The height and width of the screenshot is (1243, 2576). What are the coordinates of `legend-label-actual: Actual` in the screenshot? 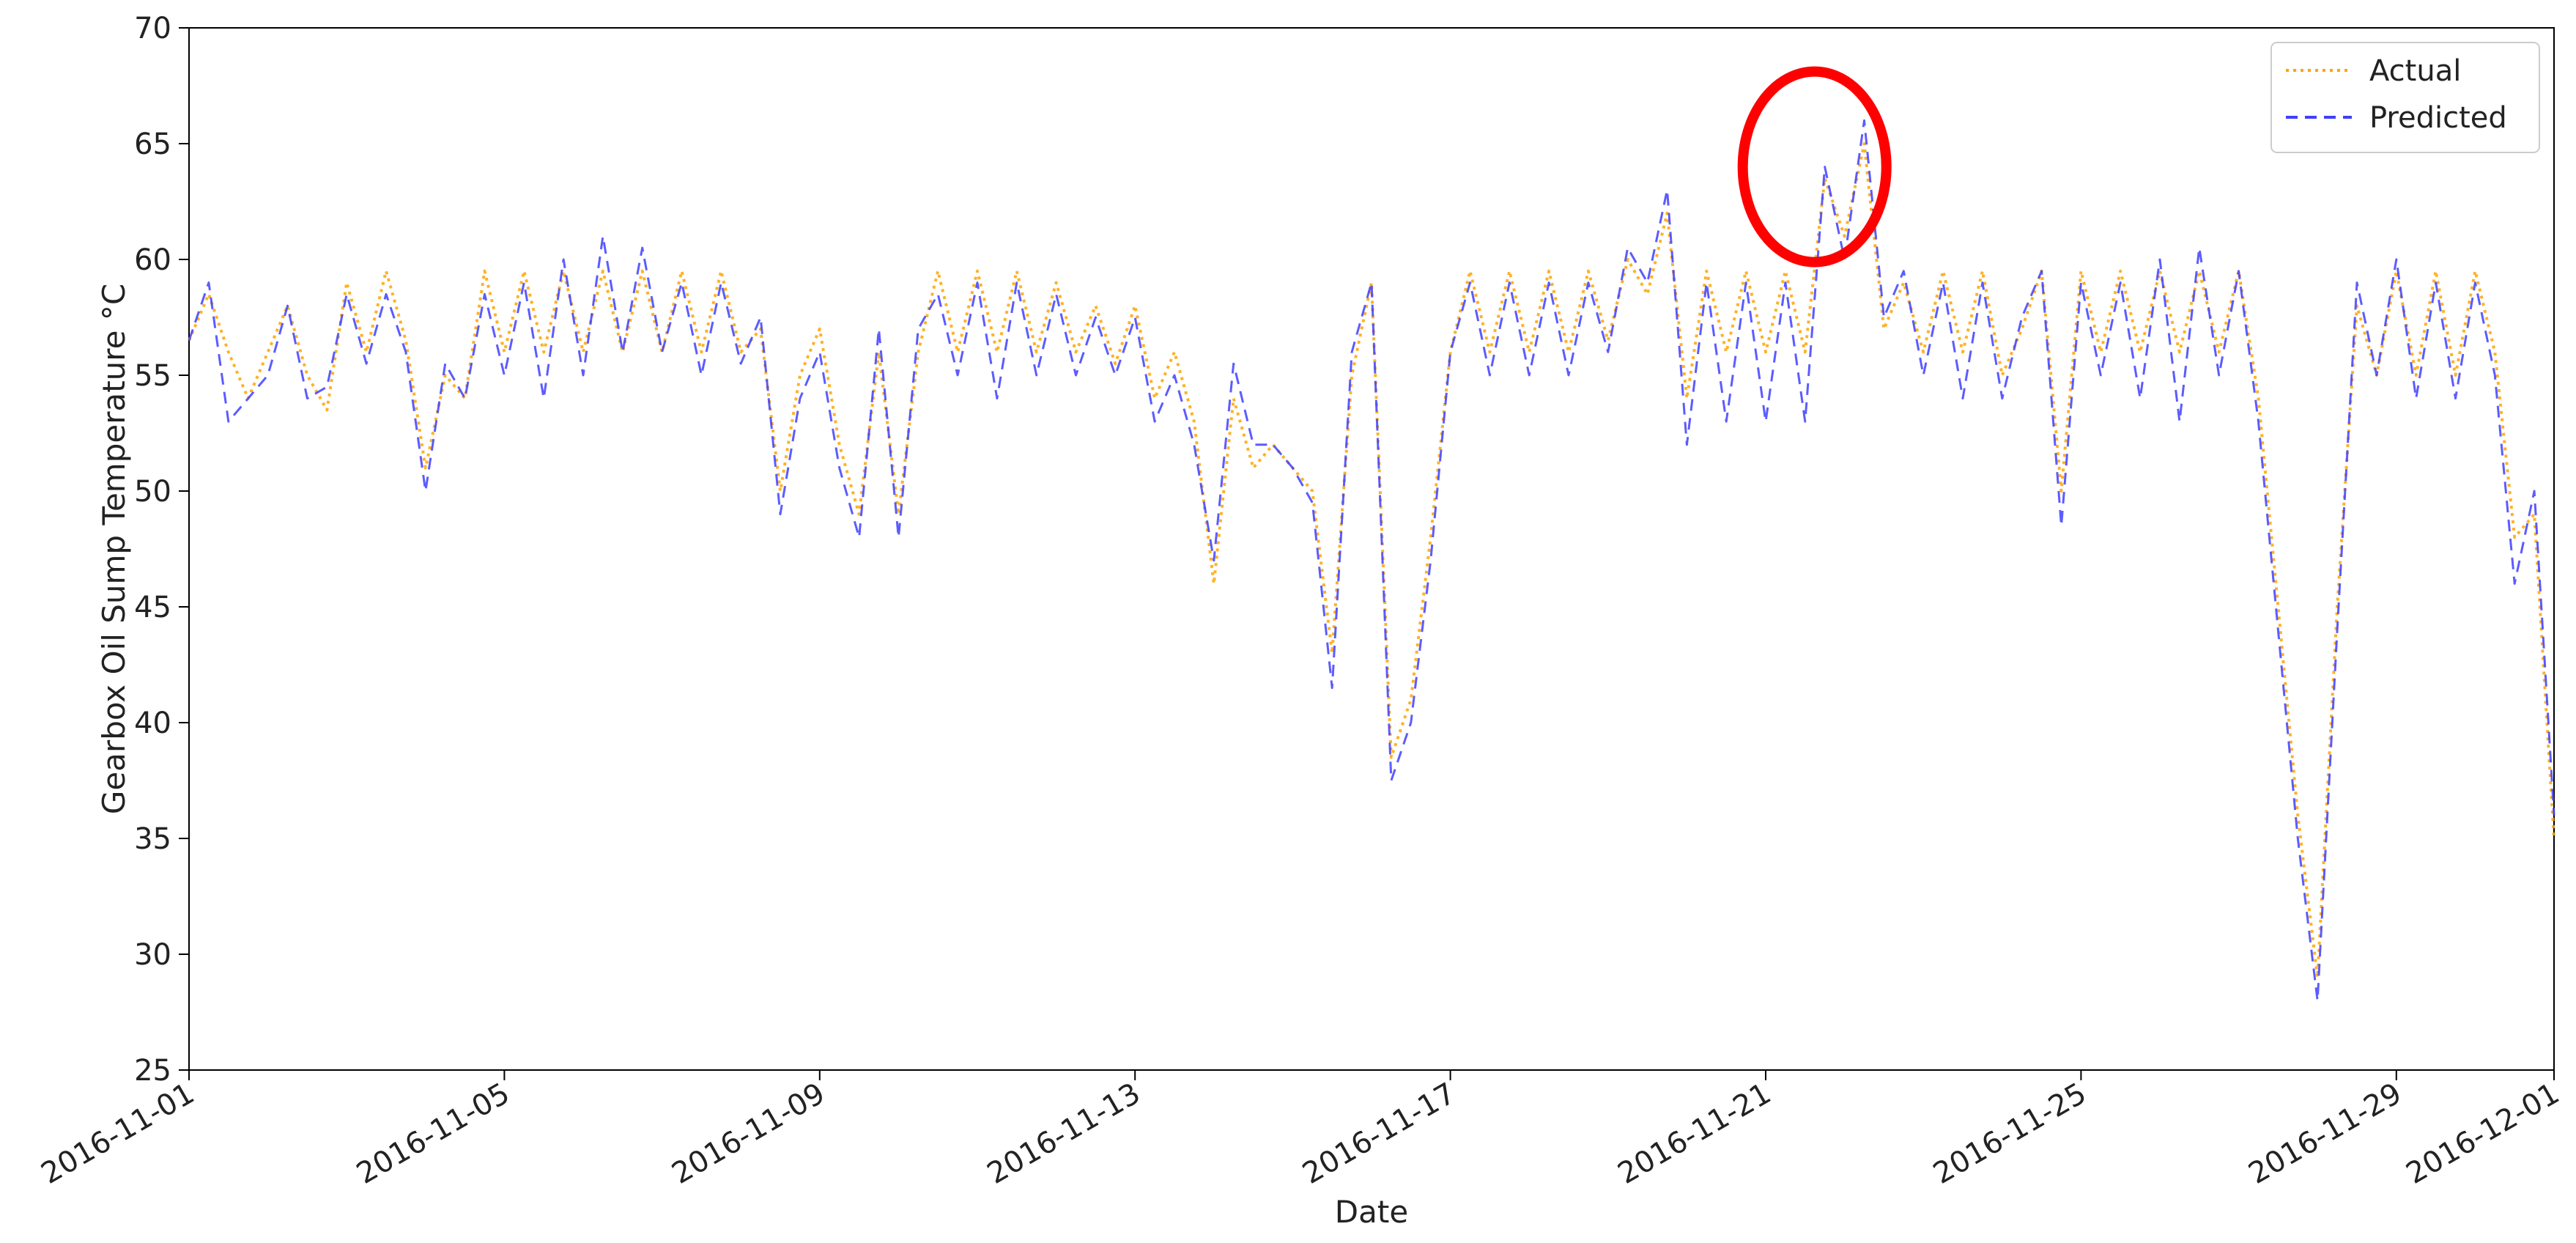 It's located at (2415, 71).